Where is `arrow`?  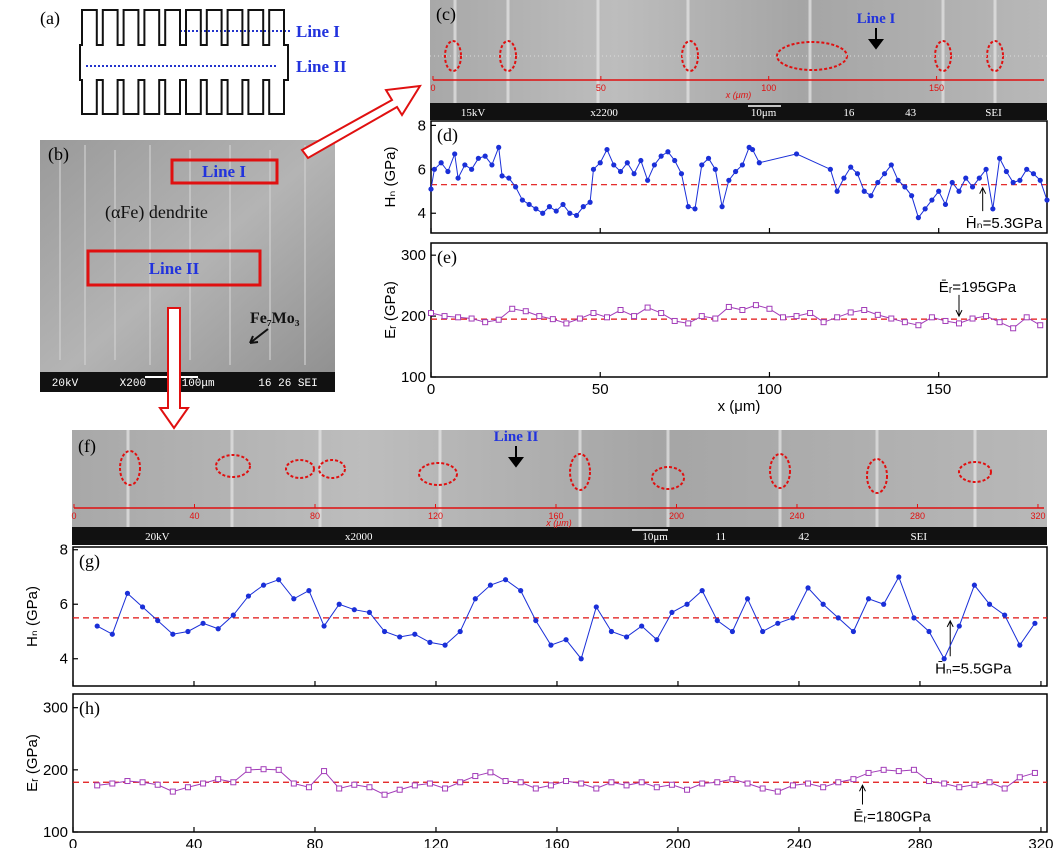 arrow is located at coordinates (876, 39).